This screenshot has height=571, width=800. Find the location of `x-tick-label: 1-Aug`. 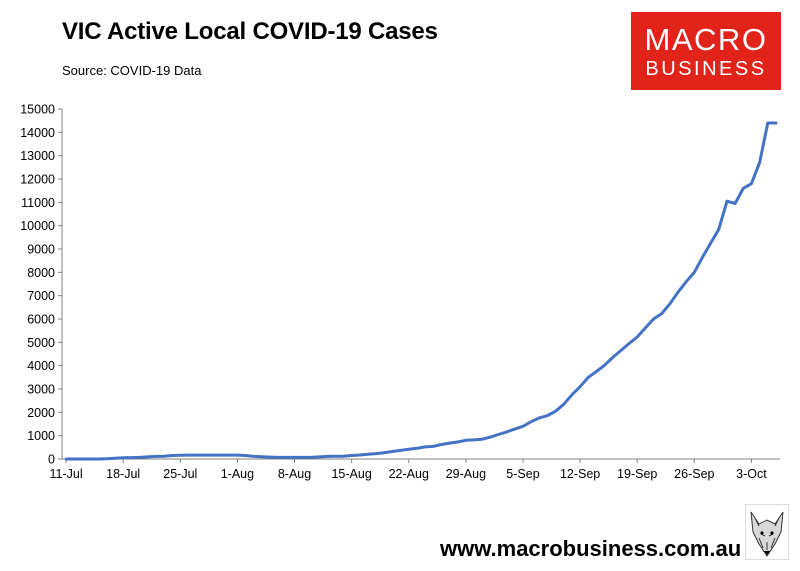

x-tick-label: 1-Aug is located at coordinates (237, 474).